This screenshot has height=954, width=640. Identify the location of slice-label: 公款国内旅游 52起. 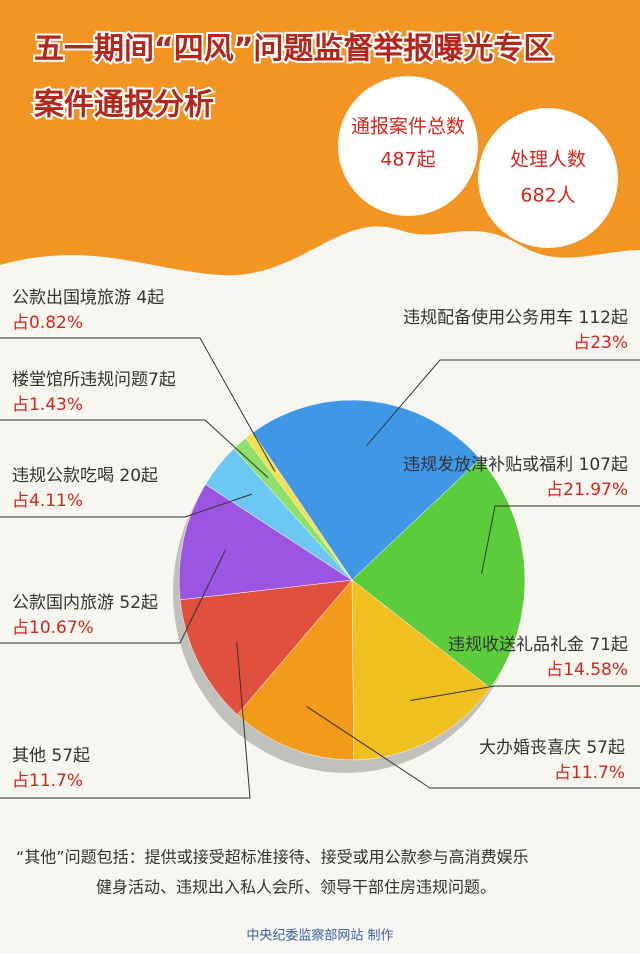
(85, 603).